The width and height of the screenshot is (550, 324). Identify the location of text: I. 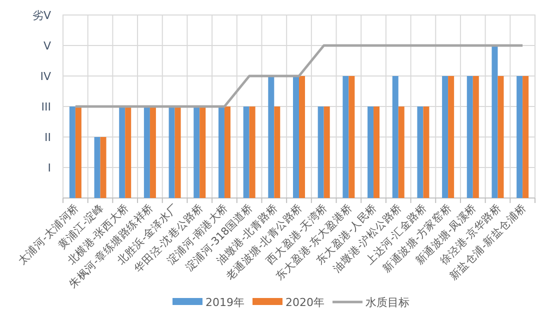
(49, 168).